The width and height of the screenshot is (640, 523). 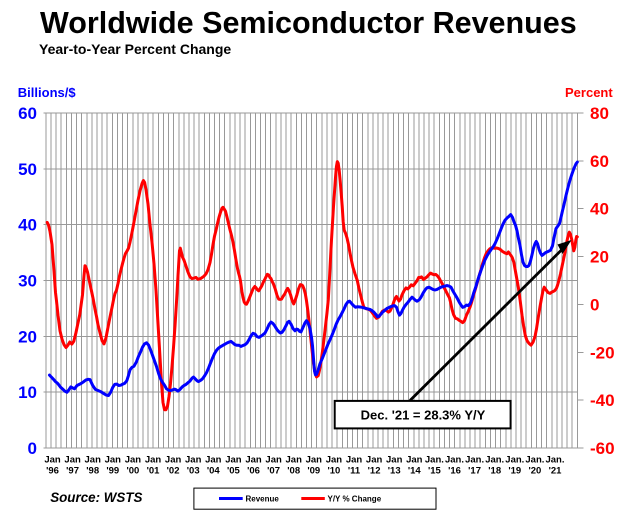 What do you see at coordinates (27, 392) in the screenshot?
I see `svg-text: 10` at bounding box center [27, 392].